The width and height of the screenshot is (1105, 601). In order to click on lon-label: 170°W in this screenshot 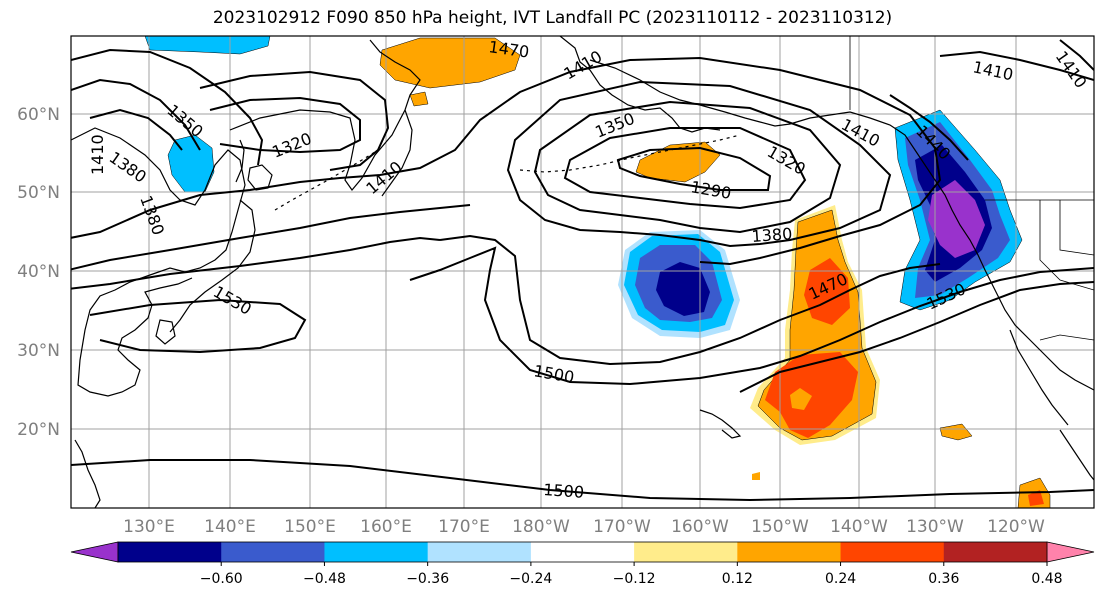, I will do `click(622, 527)`.